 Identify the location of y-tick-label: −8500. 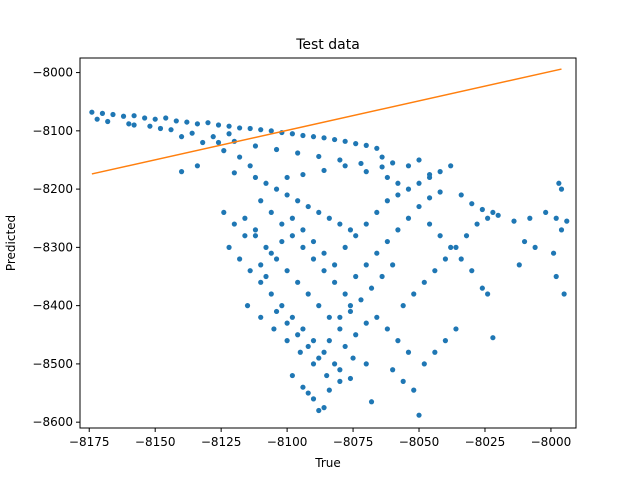
(52, 364).